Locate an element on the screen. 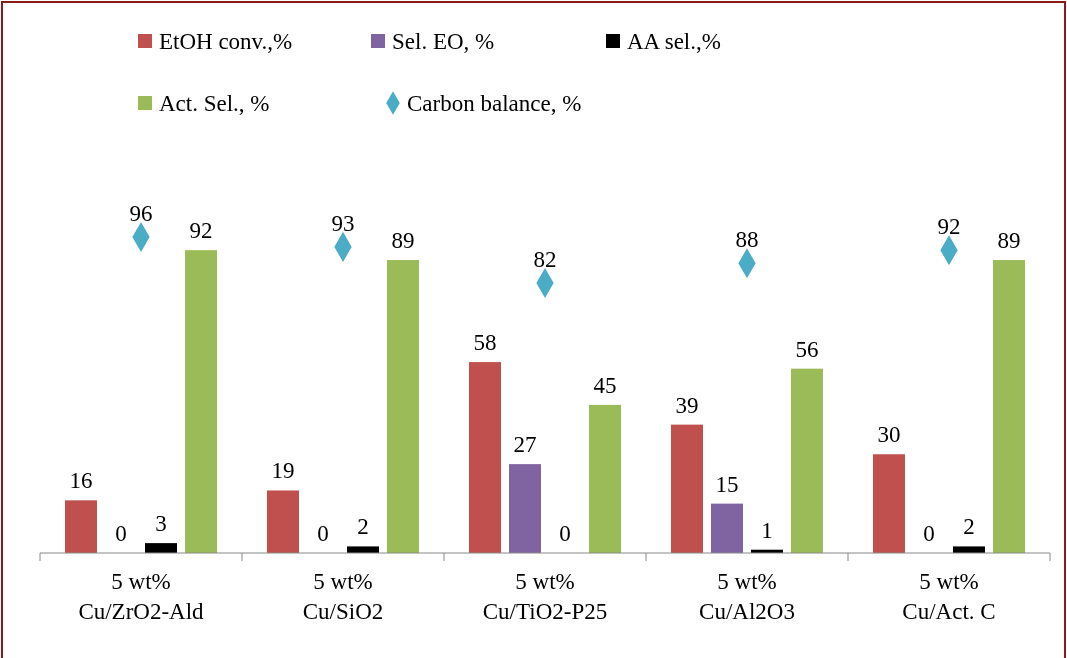  legend-label: EtOH conv.,% is located at coordinates (226, 41).